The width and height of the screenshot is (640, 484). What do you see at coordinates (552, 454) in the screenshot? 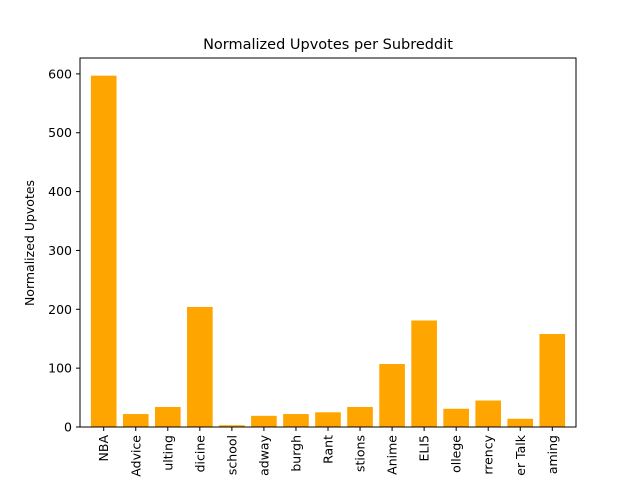
I see `x-tick-label-14: aming` at bounding box center [552, 454].